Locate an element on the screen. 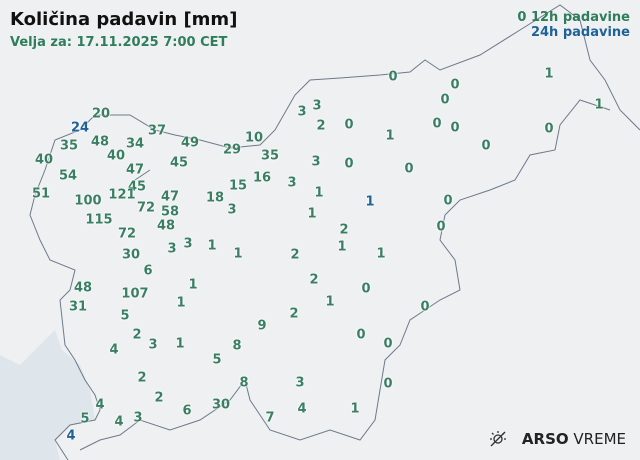  lake-outline is located at coordinates (142, 175).